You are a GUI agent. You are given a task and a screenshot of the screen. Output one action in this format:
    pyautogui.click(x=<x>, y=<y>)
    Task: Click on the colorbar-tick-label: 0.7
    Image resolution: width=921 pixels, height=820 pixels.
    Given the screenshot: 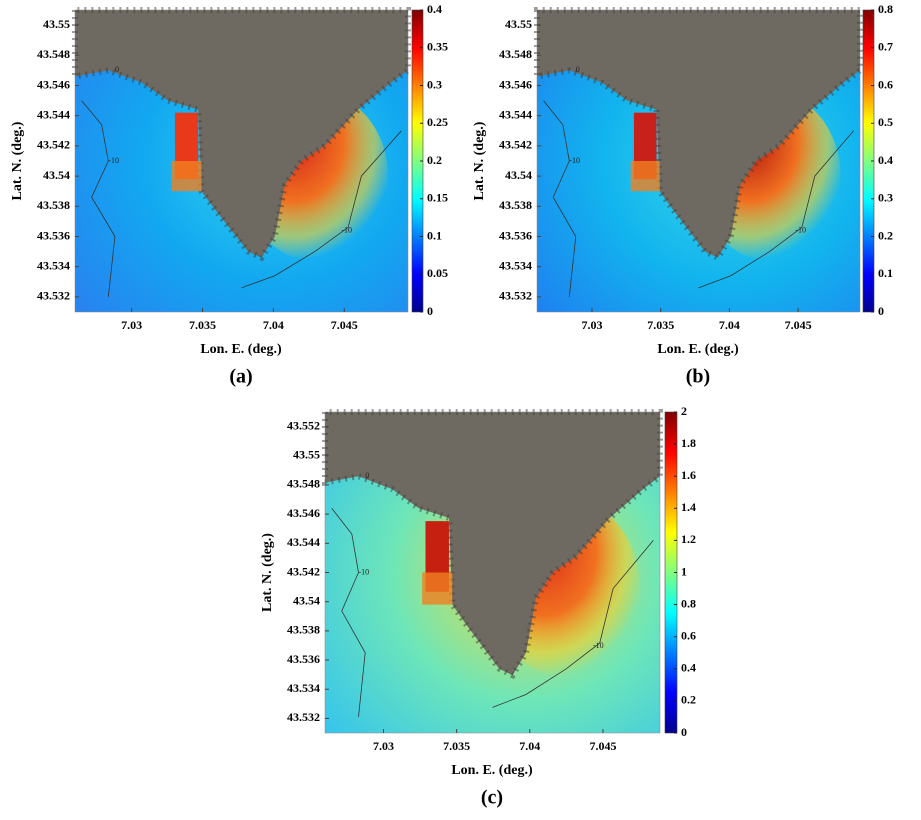 What is the action you would take?
    pyautogui.click(x=885, y=47)
    